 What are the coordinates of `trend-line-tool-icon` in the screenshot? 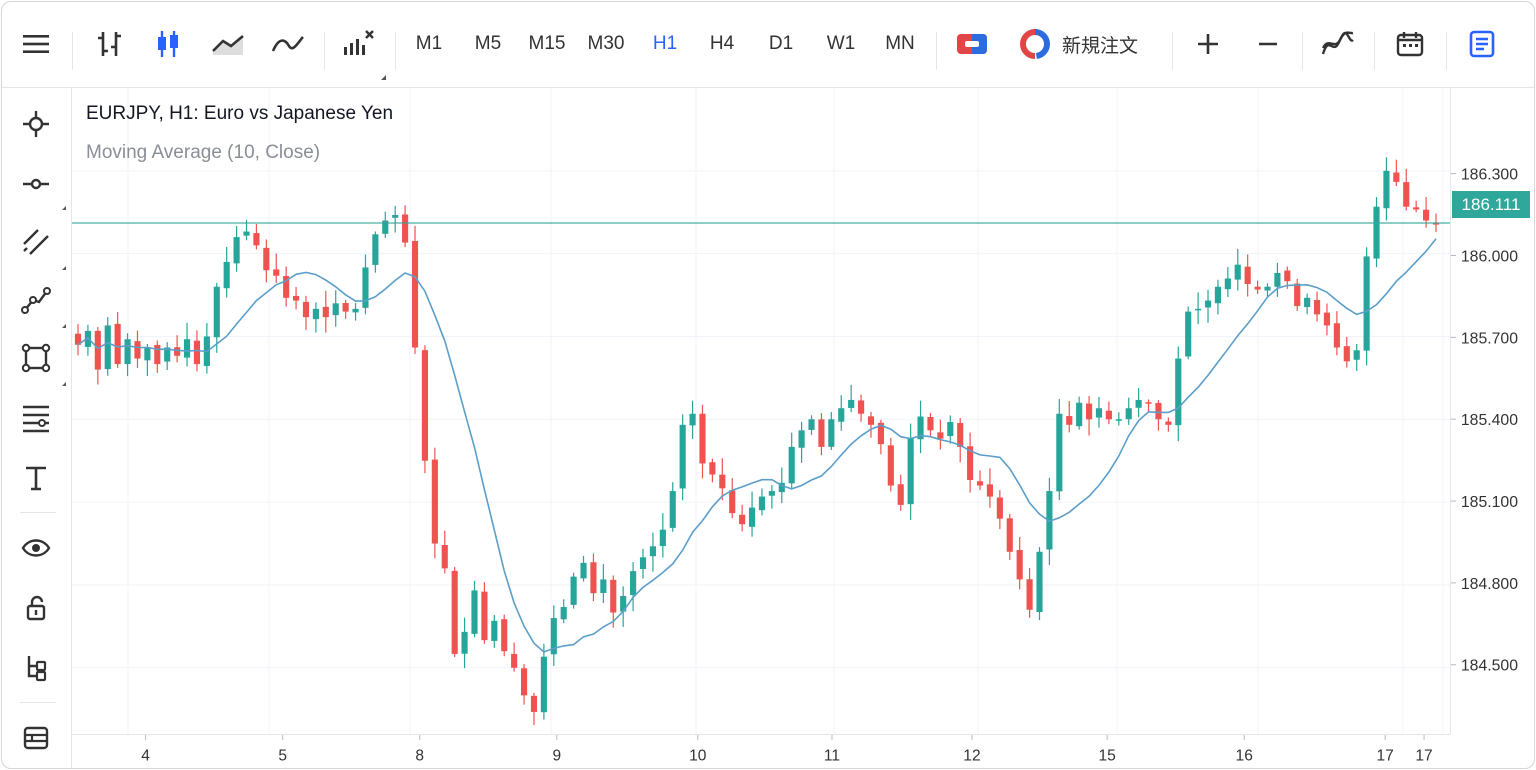 It's located at (36, 300).